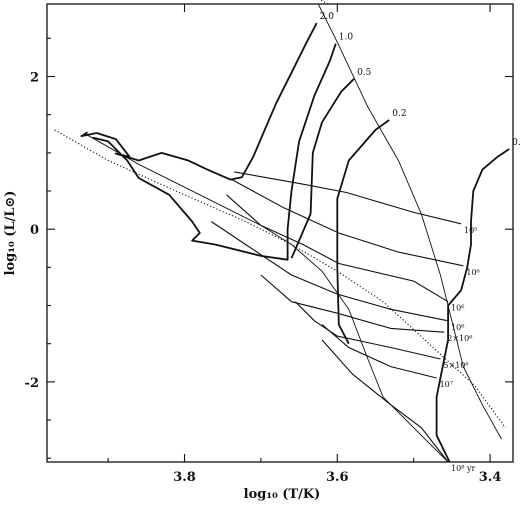  Describe the element at coordinates (364, 73) in the screenshot. I see `track-mass-label: 0.5` at that location.